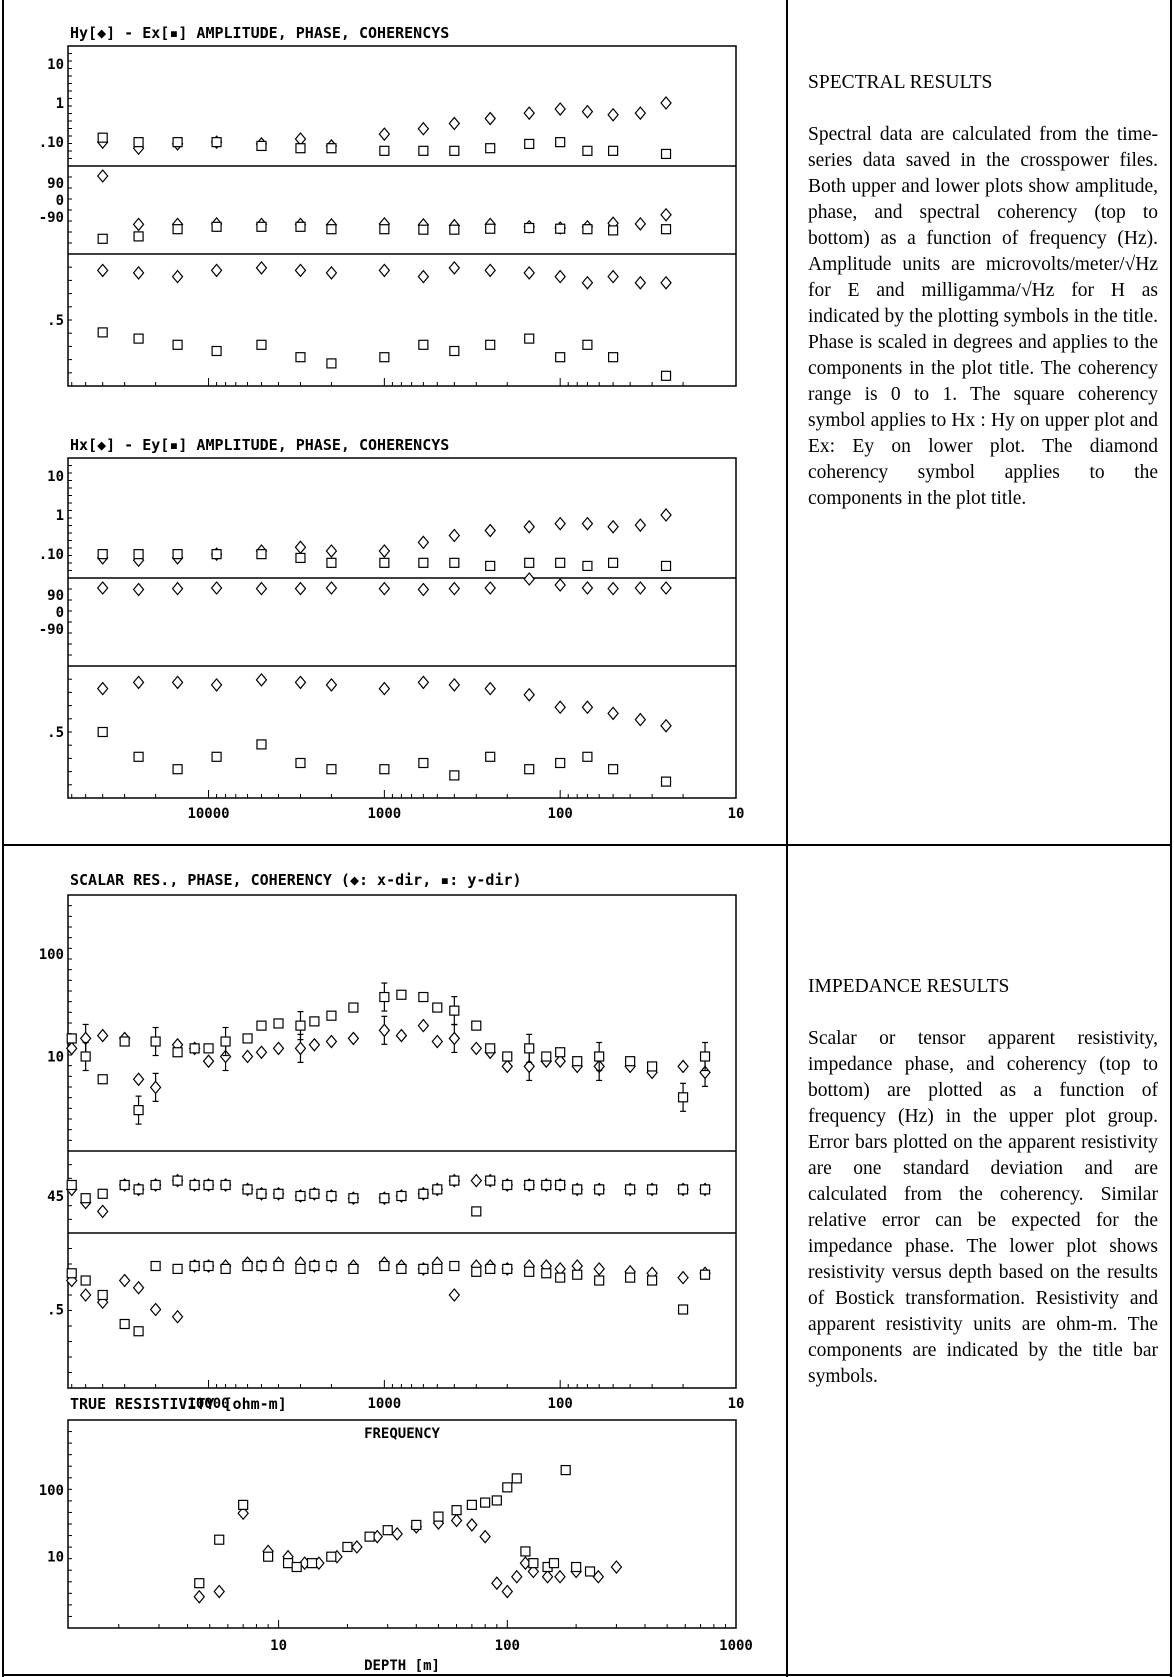 The image size is (1174, 1677). What do you see at coordinates (55, 1197) in the screenshot?
I see `y-tick-label: 45` at bounding box center [55, 1197].